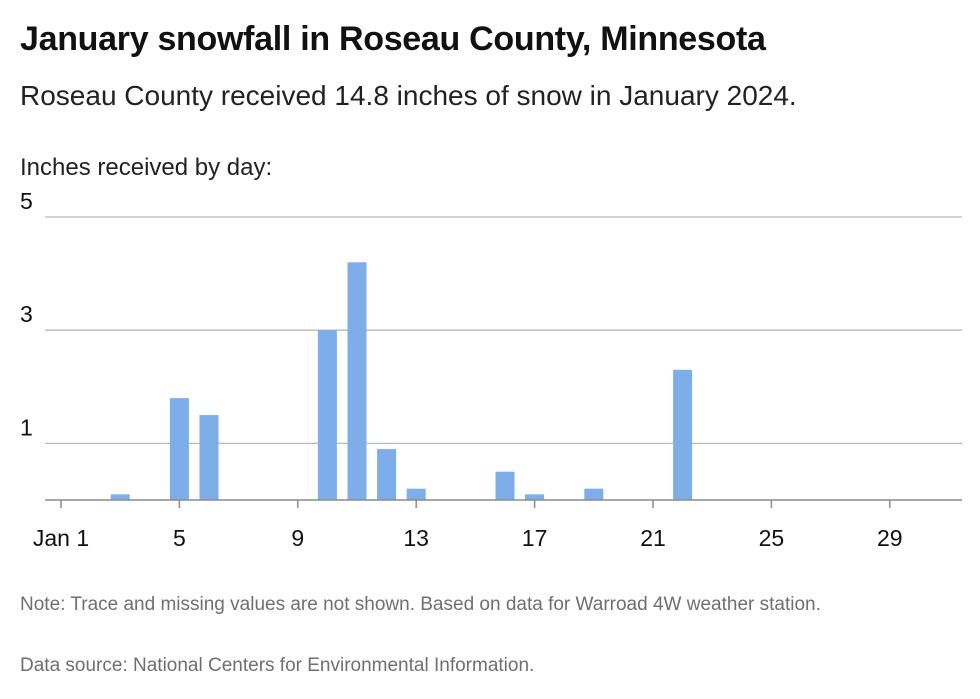 Image resolution: width=980 pixels, height=699 pixels. I want to click on y-tick-labels: 1 3 5, so click(26, 315).